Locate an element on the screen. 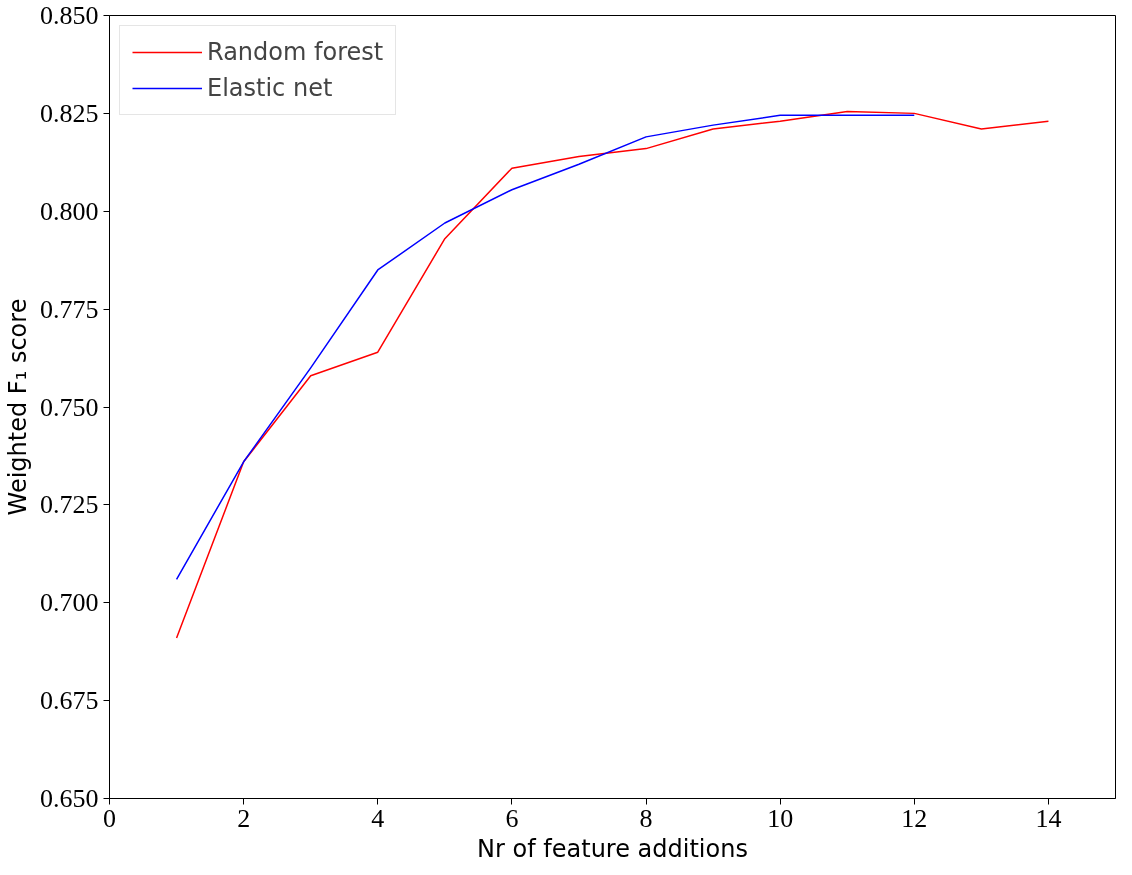 The image size is (1132, 875). y-tick-label: 0.850 is located at coordinates (69, 15).